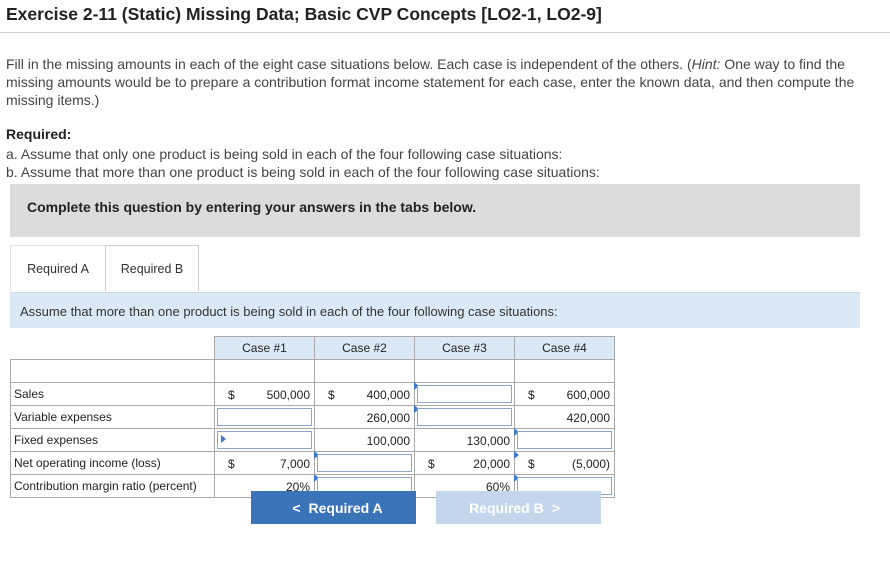  I want to click on row-label-cmr: Contribution margin ratio (percent), so click(112, 486).